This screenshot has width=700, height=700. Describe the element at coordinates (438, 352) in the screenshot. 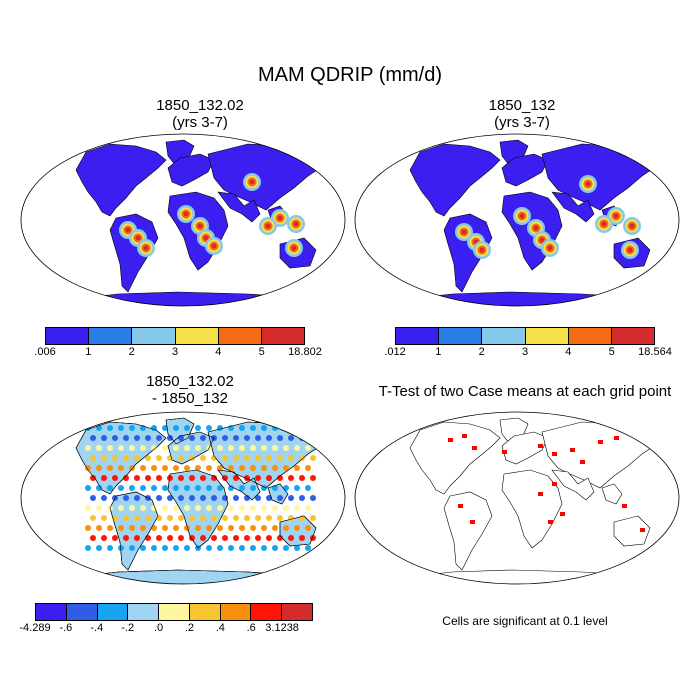

I see `colorbar-tick-label: 1` at that location.